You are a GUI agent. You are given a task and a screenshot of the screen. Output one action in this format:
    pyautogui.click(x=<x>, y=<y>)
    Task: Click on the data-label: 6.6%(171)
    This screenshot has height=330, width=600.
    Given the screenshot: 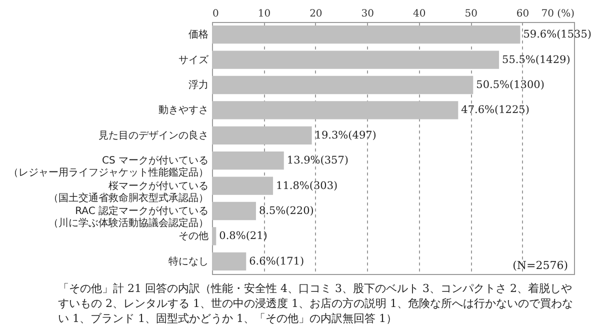 What is the action you would take?
    pyautogui.click(x=276, y=261)
    